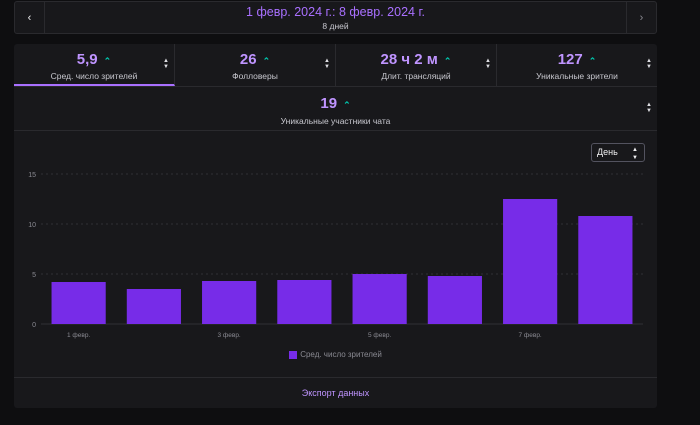  I want to click on stat-value: 127, so click(570, 59).